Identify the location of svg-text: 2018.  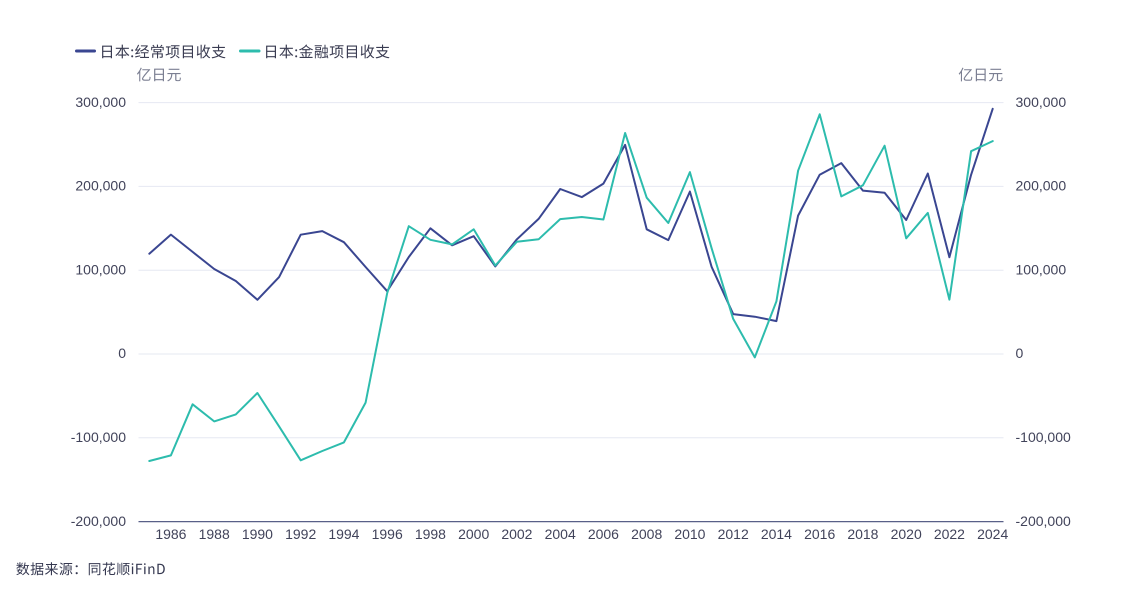
(862, 534).